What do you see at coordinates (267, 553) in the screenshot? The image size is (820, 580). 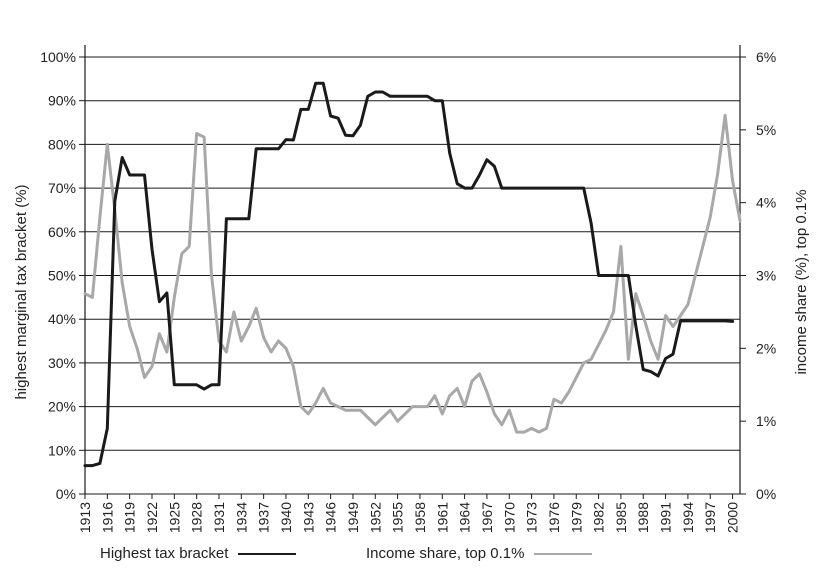 I see `legend-swatch-tax-bracket` at bounding box center [267, 553].